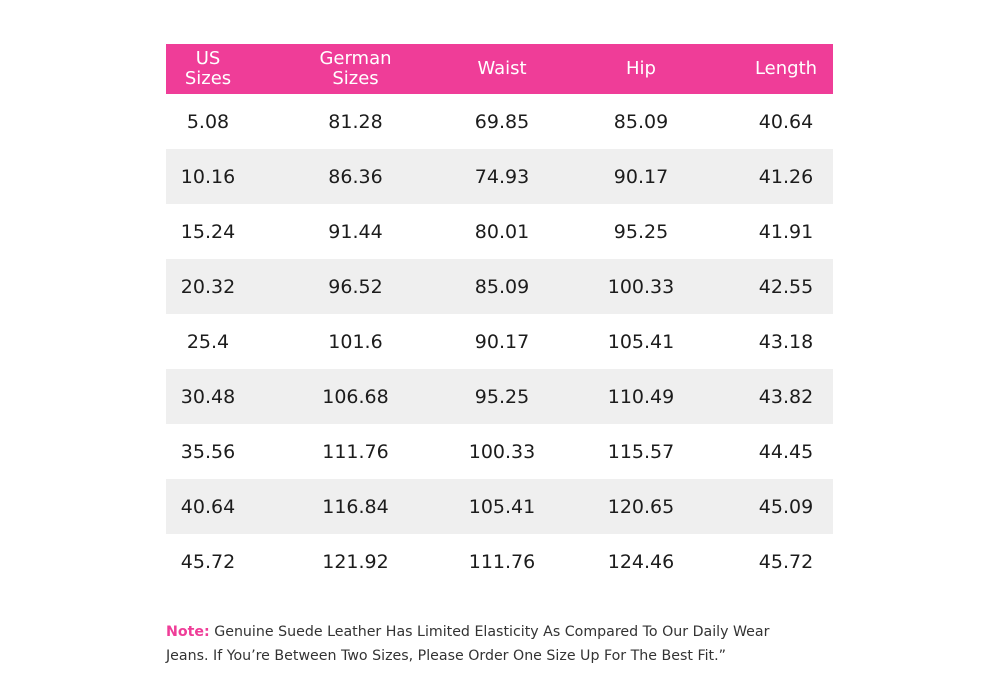  Describe the element at coordinates (641, 341) in the screenshot. I see `cell-hip: 105.41` at that location.